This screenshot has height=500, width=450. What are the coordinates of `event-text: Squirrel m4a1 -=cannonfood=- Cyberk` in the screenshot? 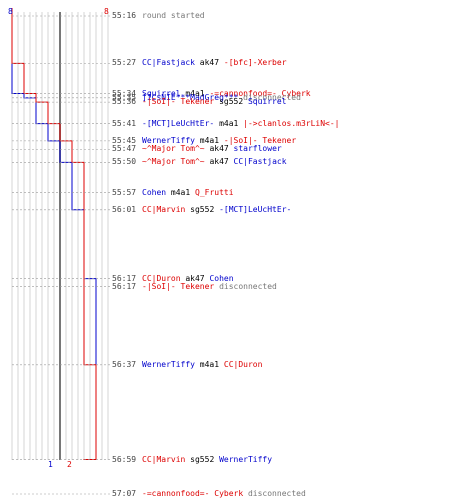 It's located at (226, 94).